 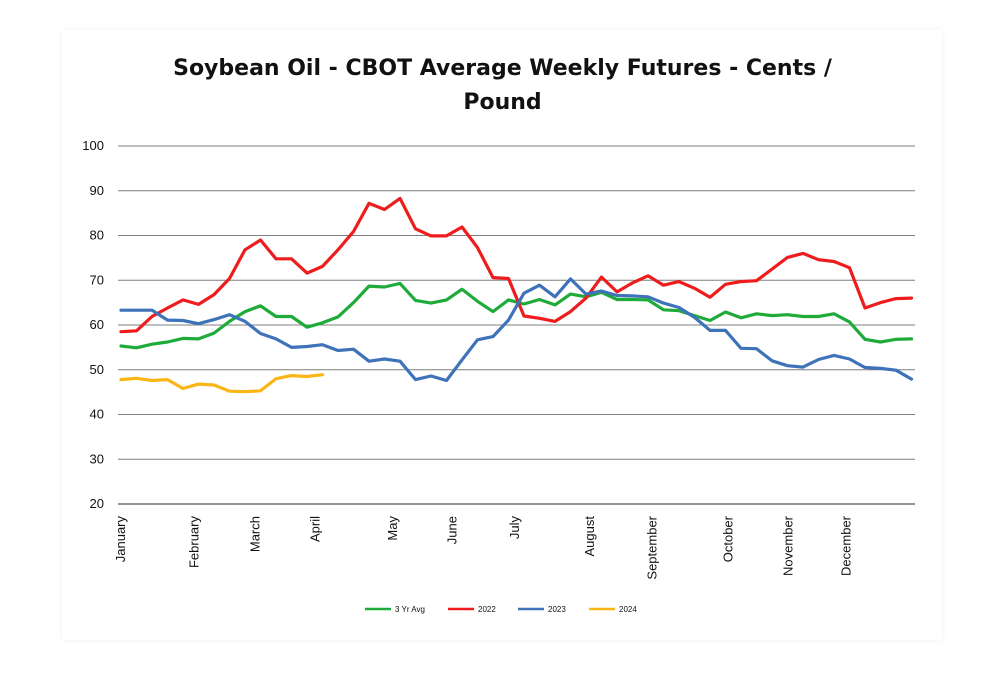 What do you see at coordinates (487, 609) in the screenshot?
I see `legend-label: 2022` at bounding box center [487, 609].